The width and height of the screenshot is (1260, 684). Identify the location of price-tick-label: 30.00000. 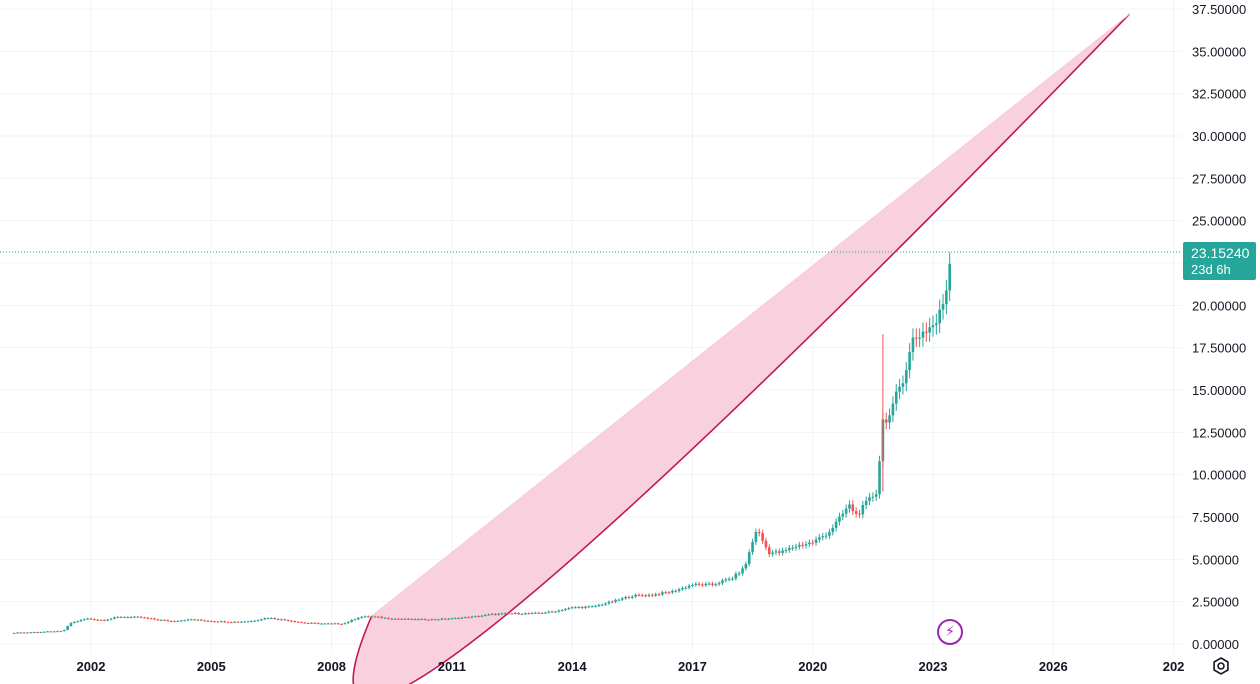
(1219, 136).